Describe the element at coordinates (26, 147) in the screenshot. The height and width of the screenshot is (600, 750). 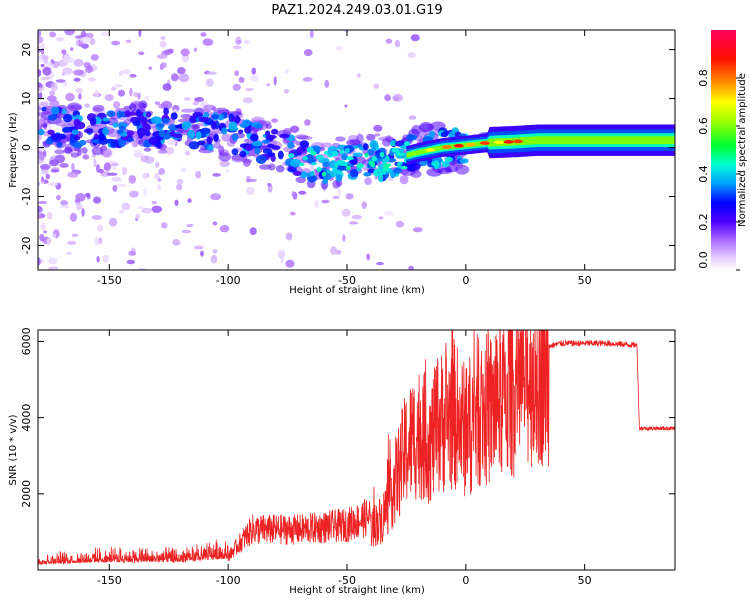
I see `y-tick-label: 0` at that location.